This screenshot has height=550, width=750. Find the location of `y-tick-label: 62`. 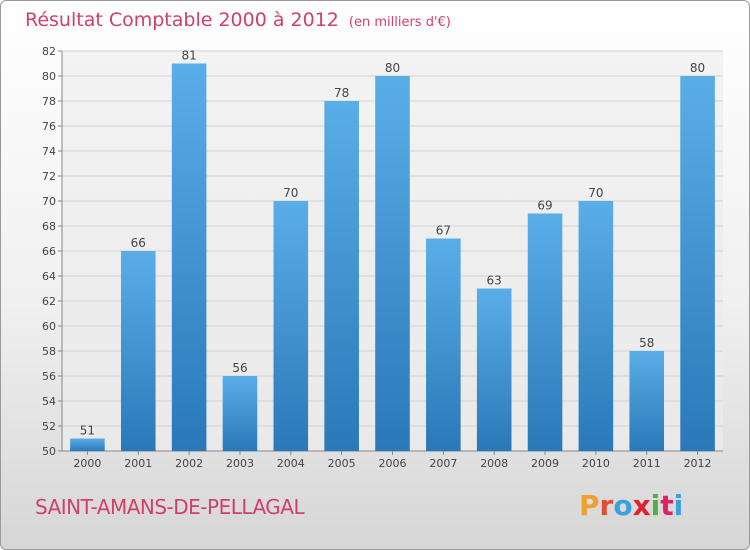

y-tick-label: 62 is located at coordinates (49, 301).